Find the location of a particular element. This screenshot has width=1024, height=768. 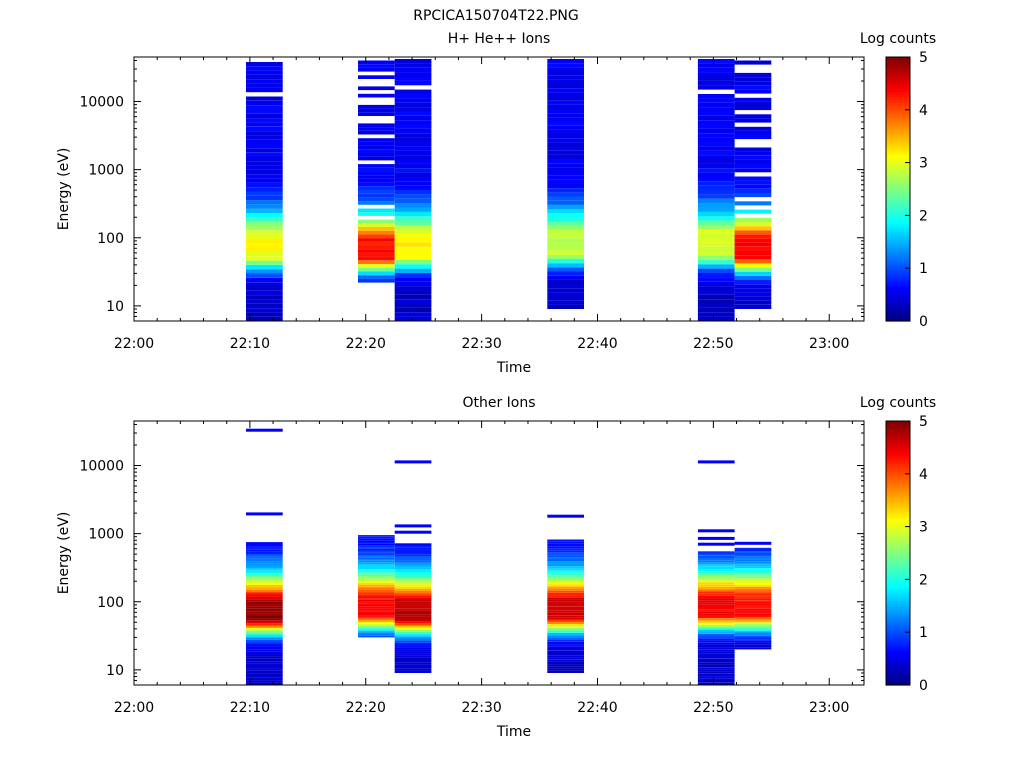

colorbar-tick-label: 4 is located at coordinates (923, 475).